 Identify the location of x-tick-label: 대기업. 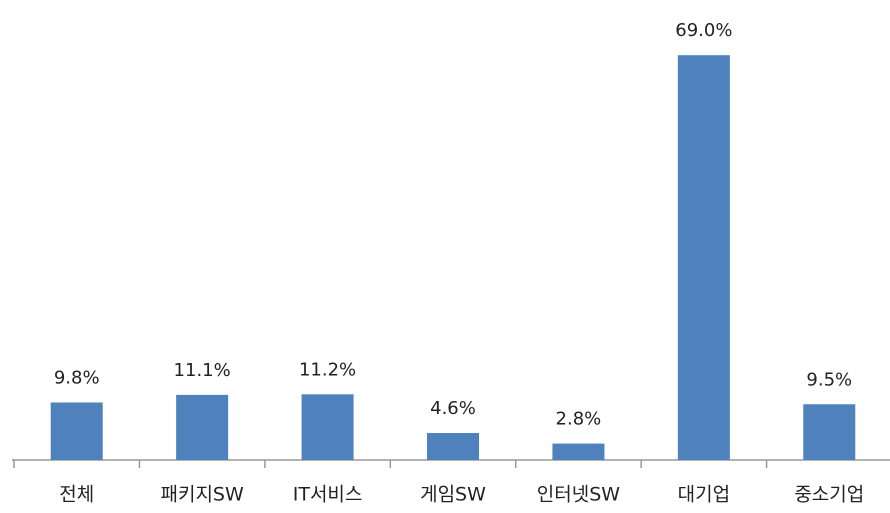
(704, 495).